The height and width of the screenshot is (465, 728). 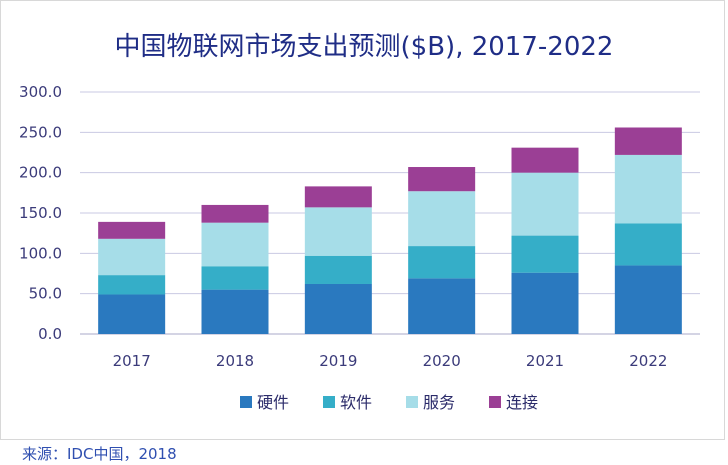 What do you see at coordinates (40, 213) in the screenshot?
I see `y-tick-label: 150.0` at bounding box center [40, 213].